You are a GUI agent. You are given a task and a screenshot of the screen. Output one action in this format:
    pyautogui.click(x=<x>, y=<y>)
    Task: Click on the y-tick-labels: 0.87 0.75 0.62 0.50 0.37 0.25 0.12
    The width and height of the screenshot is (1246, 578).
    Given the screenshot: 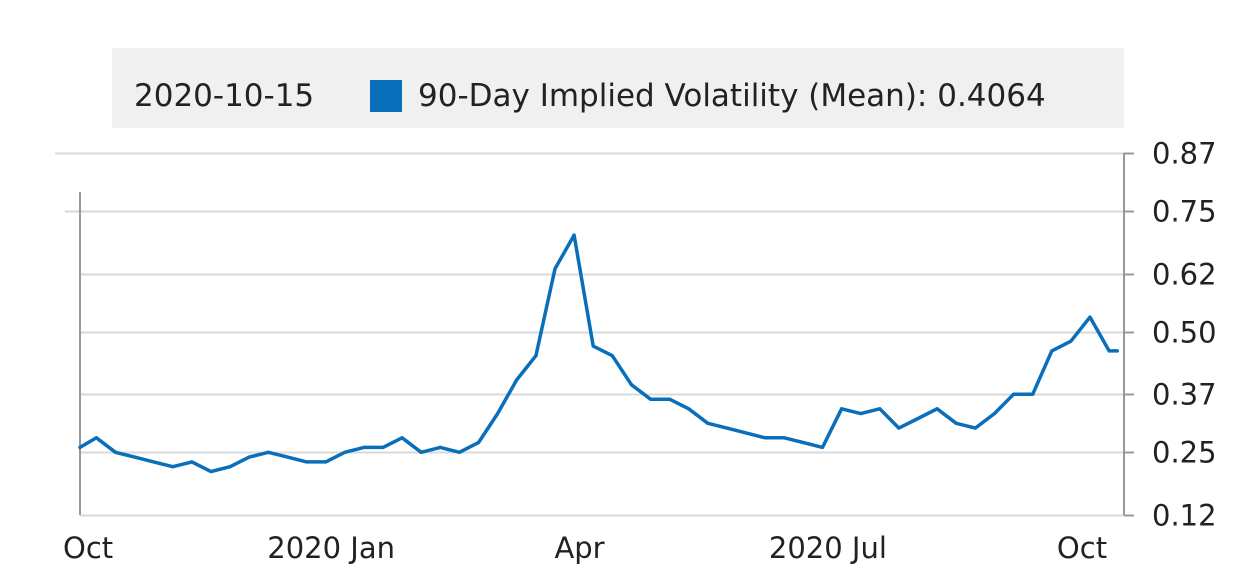 What is the action you would take?
    pyautogui.click(x=1184, y=335)
    